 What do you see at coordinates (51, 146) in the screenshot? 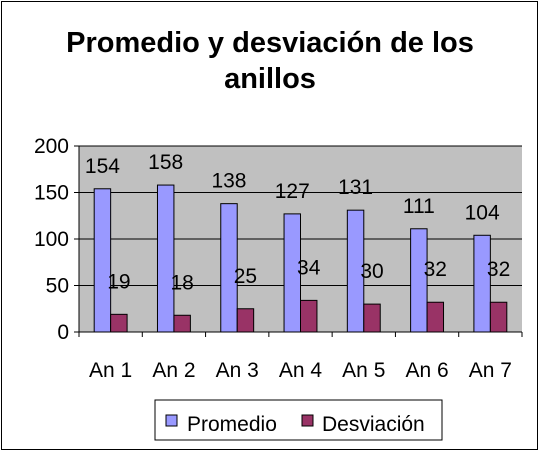
I see `y-tick-label: 200` at bounding box center [51, 146].